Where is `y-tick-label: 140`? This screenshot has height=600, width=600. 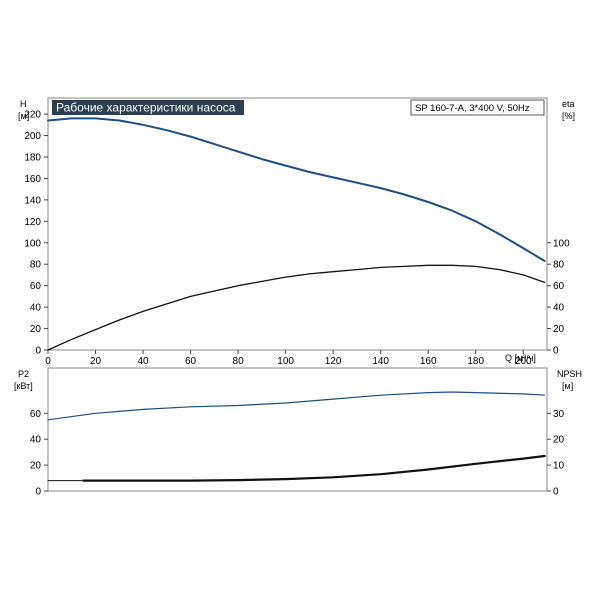
y-tick-label: 140 is located at coordinates (32, 200).